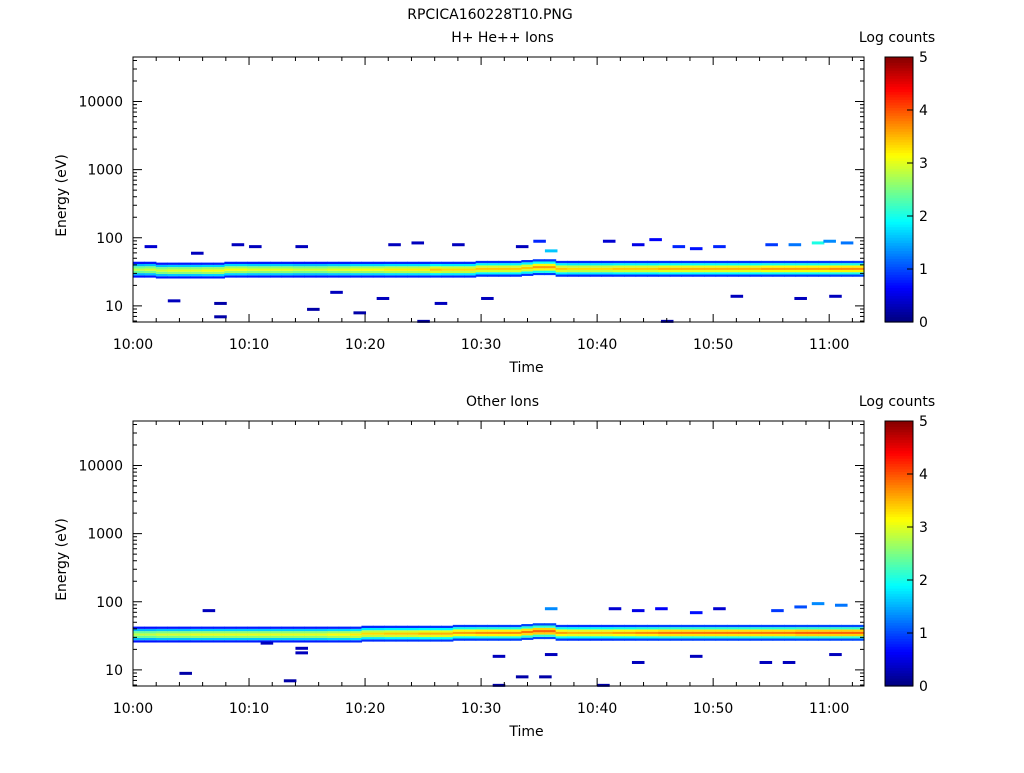 This screenshot has width=1024, height=773. What do you see at coordinates (114, 671) in the screenshot?
I see `y-tick-label: 10` at bounding box center [114, 671].